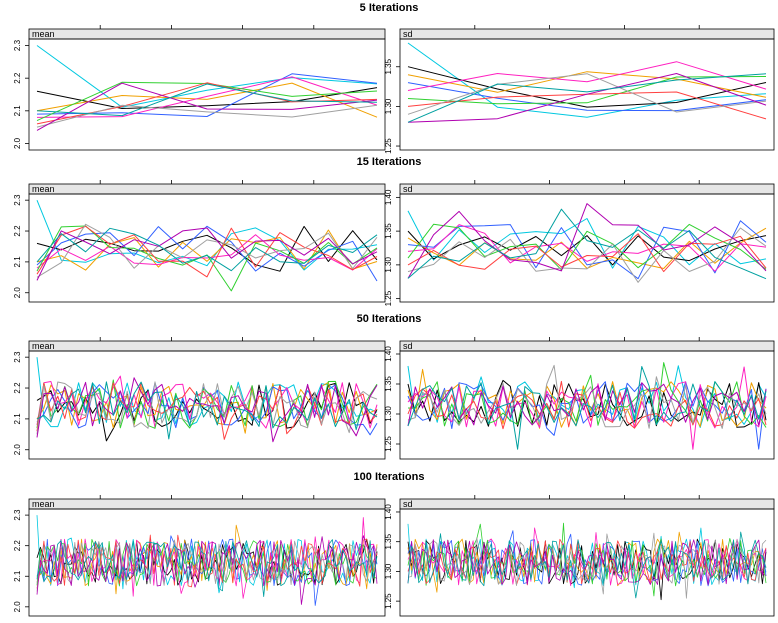 The image size is (778, 623). Describe the element at coordinates (389, 162) in the screenshot. I see `chart-title: 15 Iterations` at that location.